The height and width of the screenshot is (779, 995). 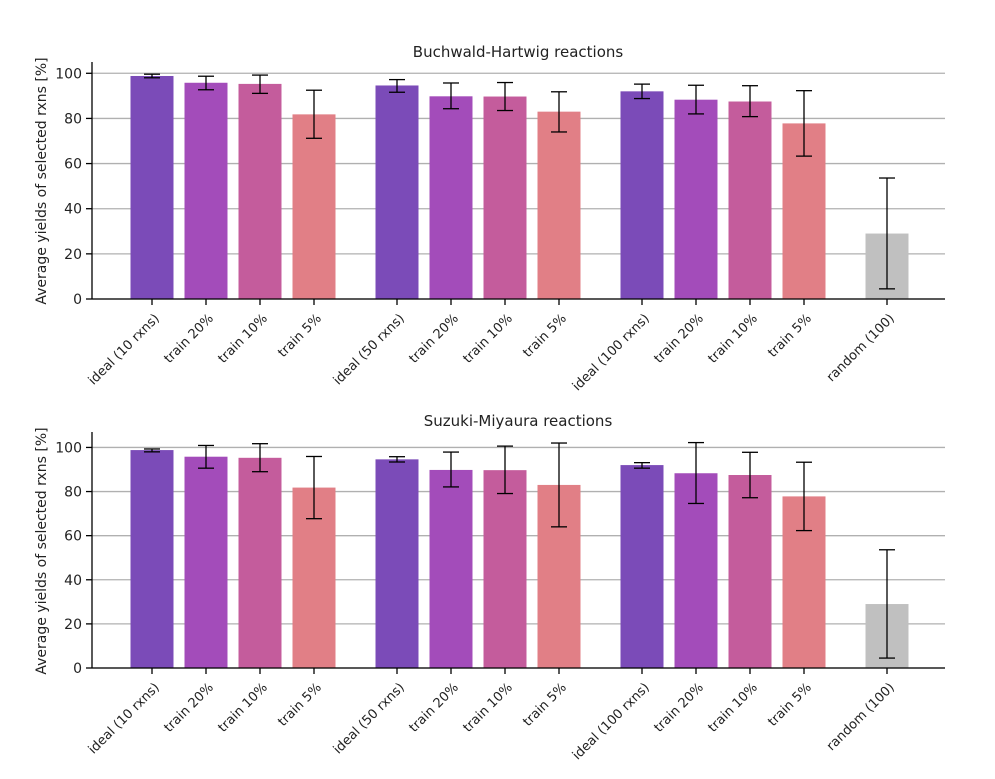 I want to click on chart-title: Buchwald-Hartwig reactions, so click(x=518, y=52).